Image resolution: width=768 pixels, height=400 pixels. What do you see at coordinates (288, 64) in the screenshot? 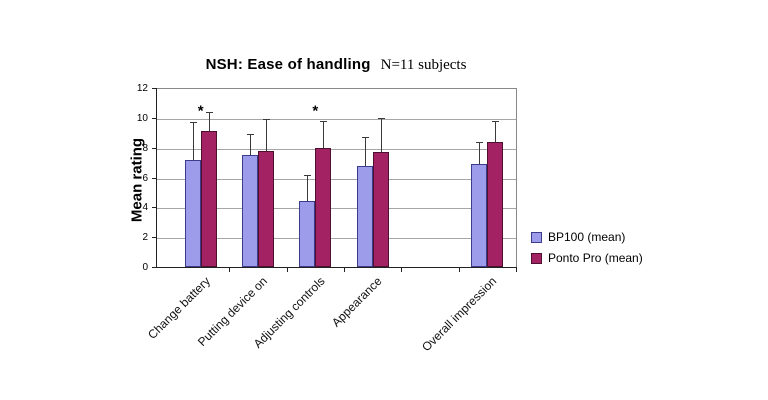
I see `chart-title-main: NSH: Ease of handling` at bounding box center [288, 64].